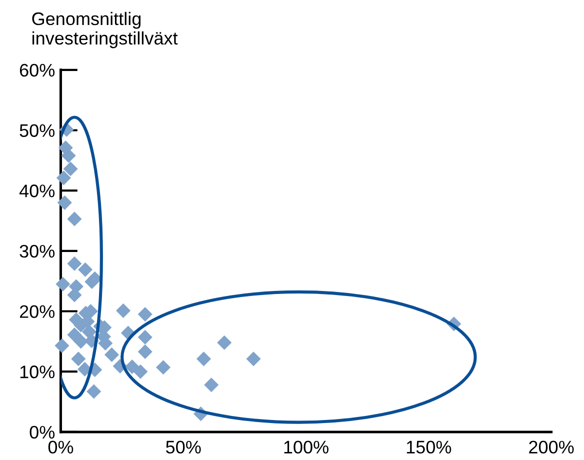 Image resolution: width=584 pixels, height=460 pixels. What do you see at coordinates (551, 447) in the screenshot?
I see `x-tick-label: 200%` at bounding box center [551, 447].